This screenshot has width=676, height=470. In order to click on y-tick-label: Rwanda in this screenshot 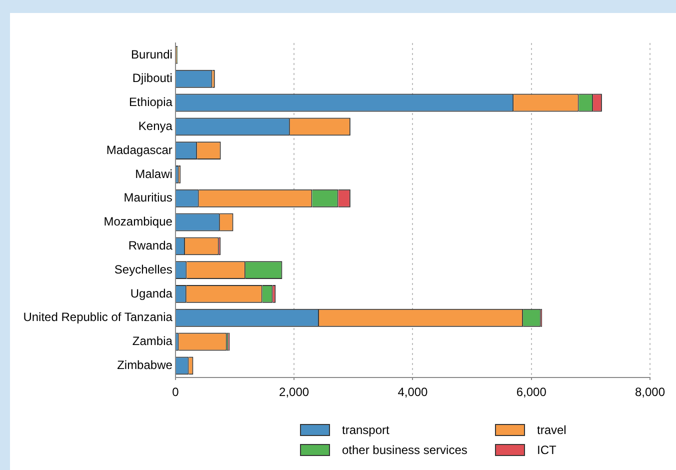, I will do `click(150, 245)`.